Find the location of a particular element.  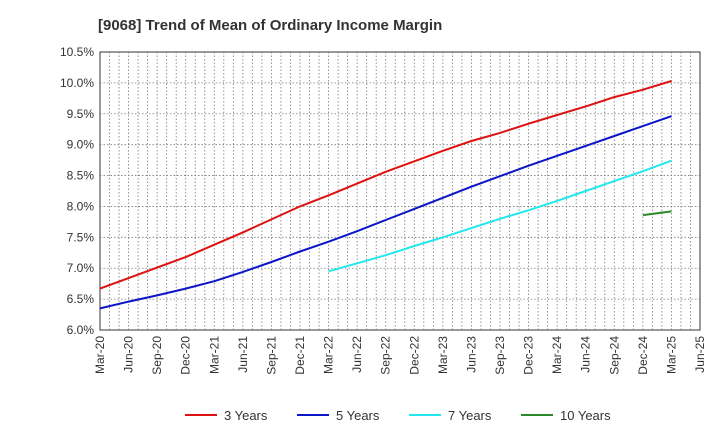

x-tick-label: Jun-25 is located at coordinates (700, 354).